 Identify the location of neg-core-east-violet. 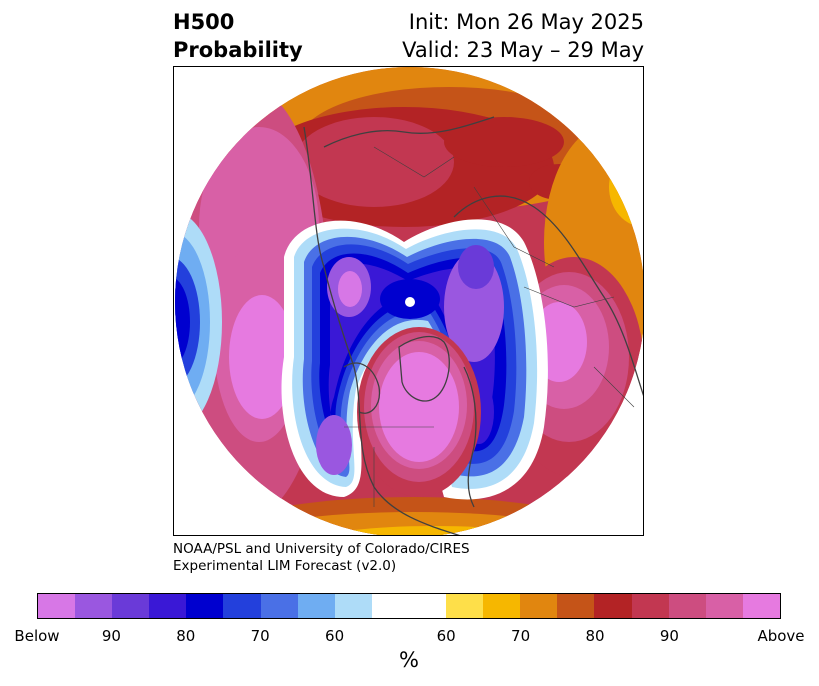
(476, 267).